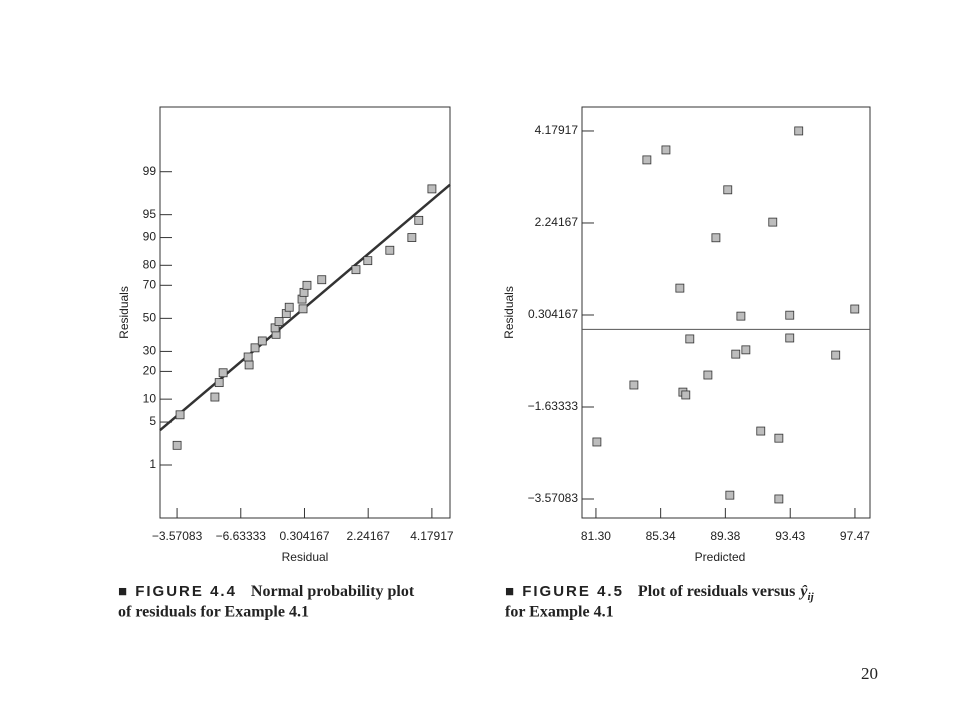  I want to click on y-tick-label: 4.17917, so click(557, 130).